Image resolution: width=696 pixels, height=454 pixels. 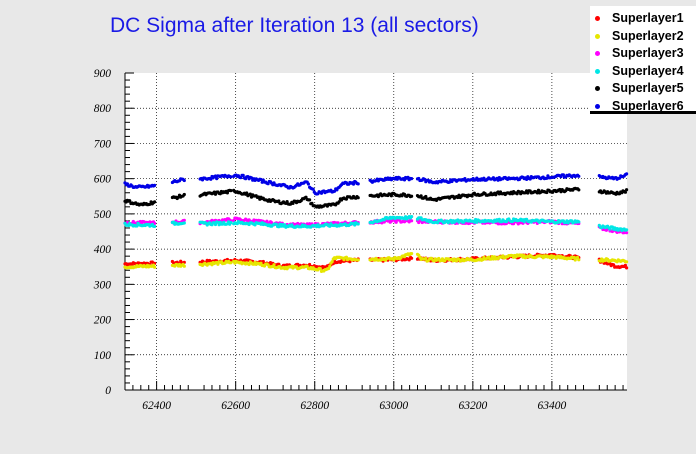 I want to click on series-superlayer5, so click(x=376, y=197).